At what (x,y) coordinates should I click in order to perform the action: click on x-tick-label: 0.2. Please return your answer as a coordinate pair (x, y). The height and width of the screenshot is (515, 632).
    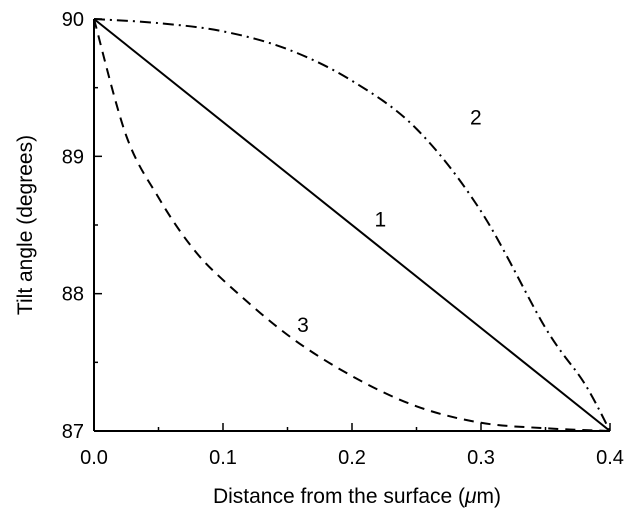
    Looking at the image, I should click on (352, 458).